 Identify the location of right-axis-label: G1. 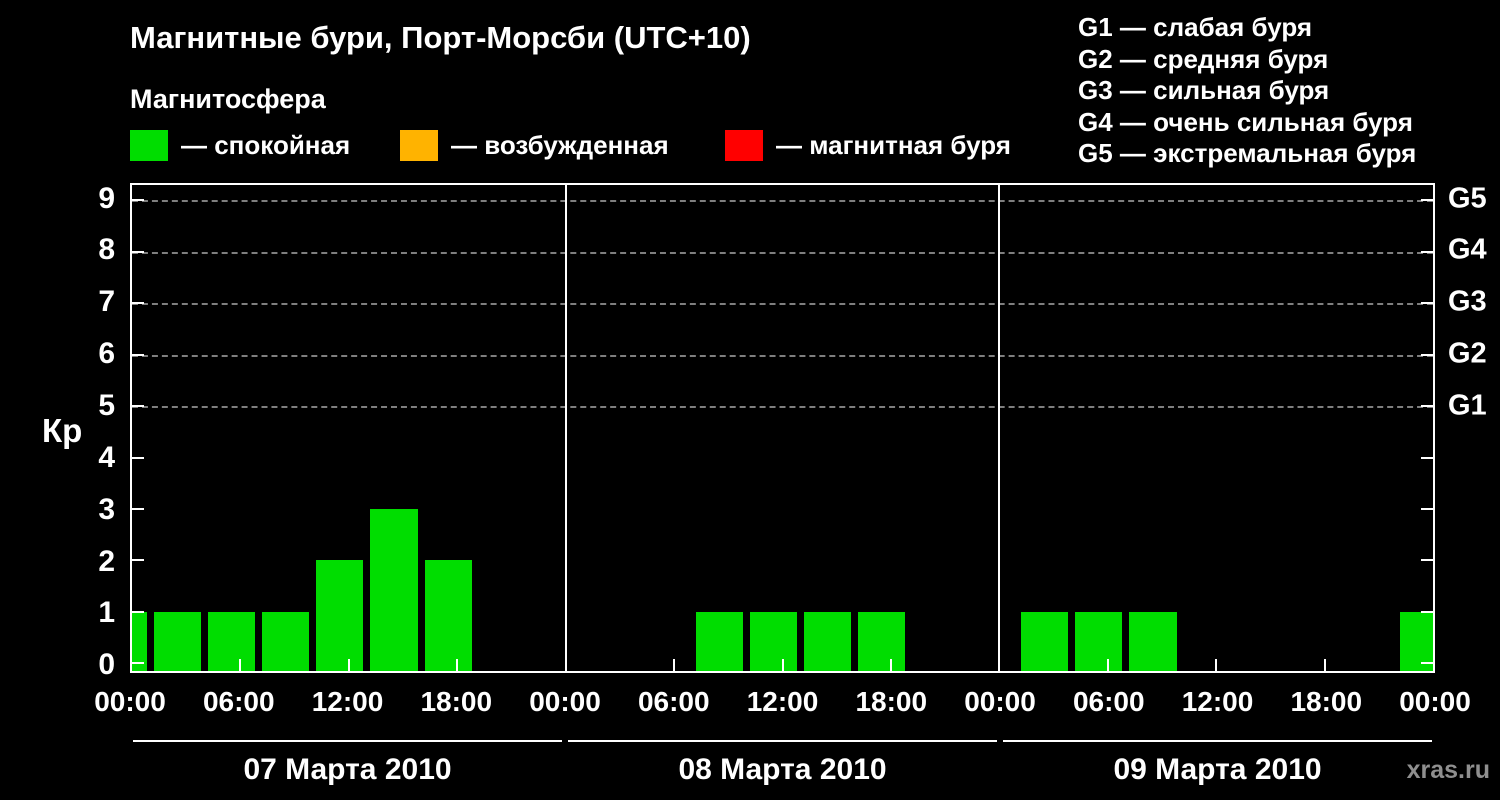
(1467, 405).